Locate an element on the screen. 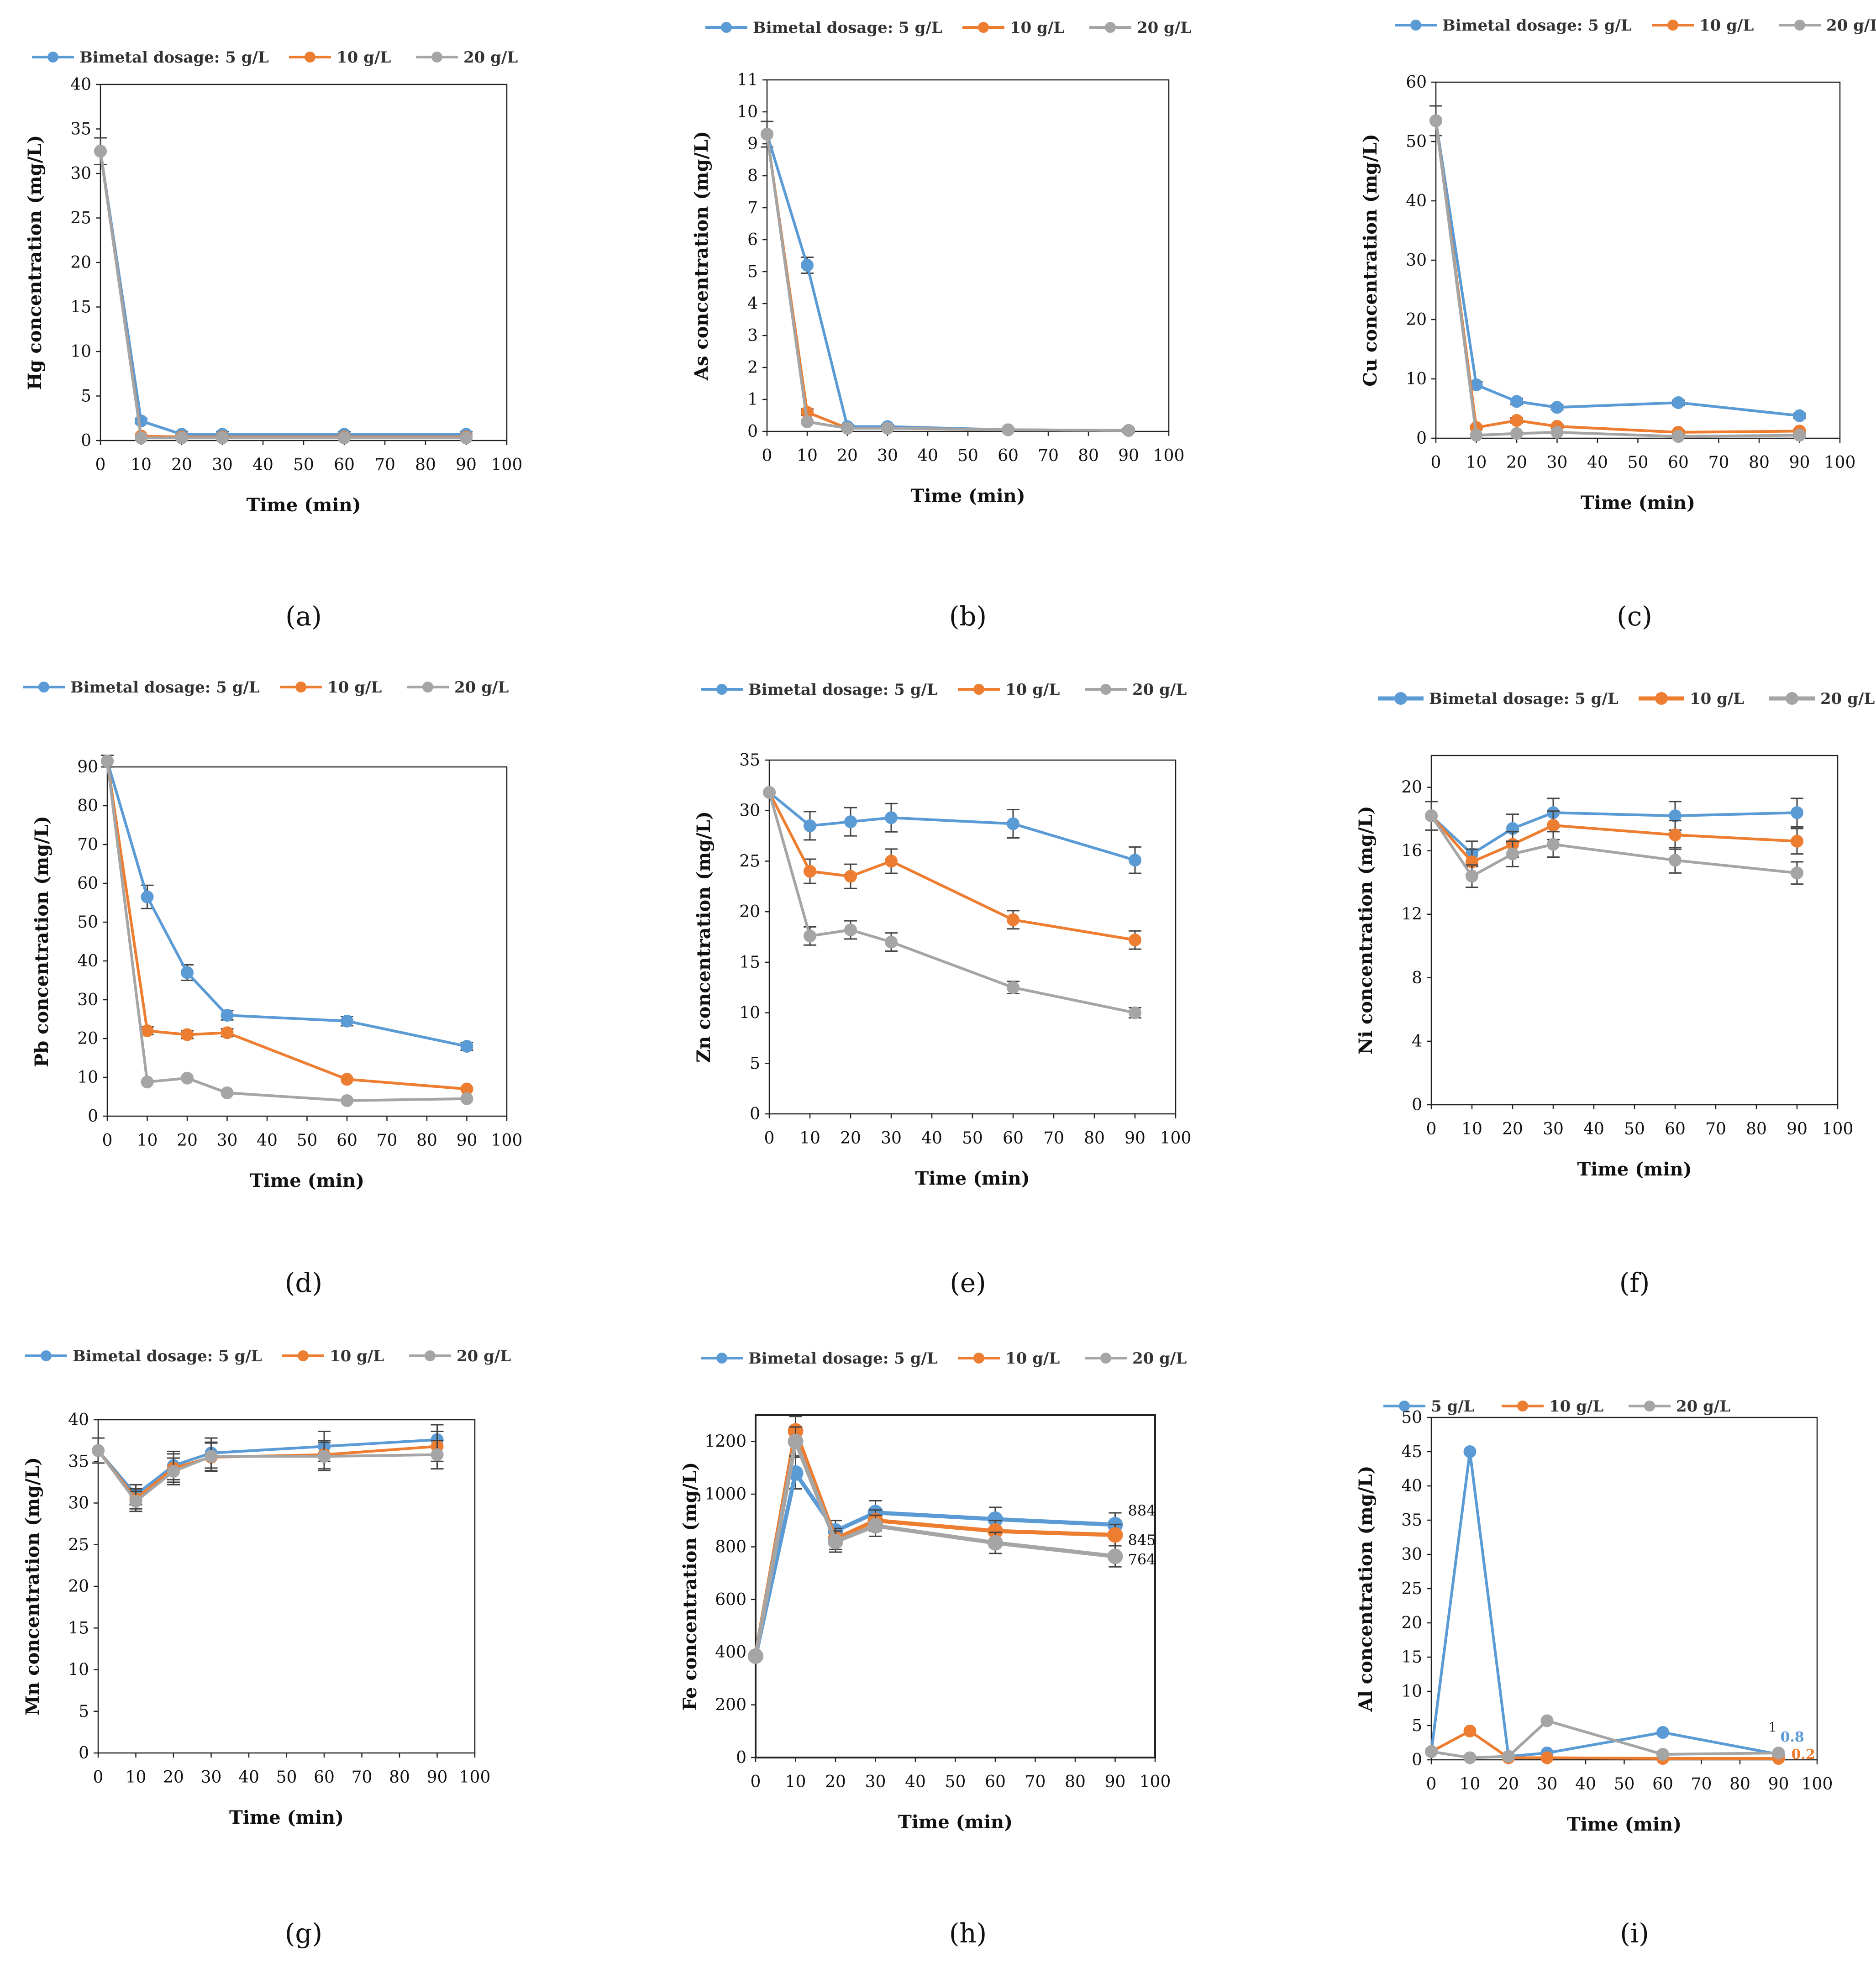 Image resolution: width=1876 pixels, height=1973 pixels. caption-c: (c) is located at coordinates (1634, 616).